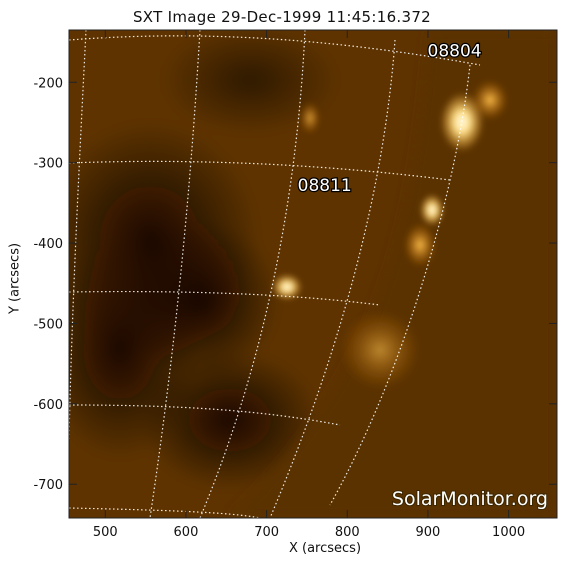  I want to click on x-axis-label: X (arcsecs), so click(325, 548).